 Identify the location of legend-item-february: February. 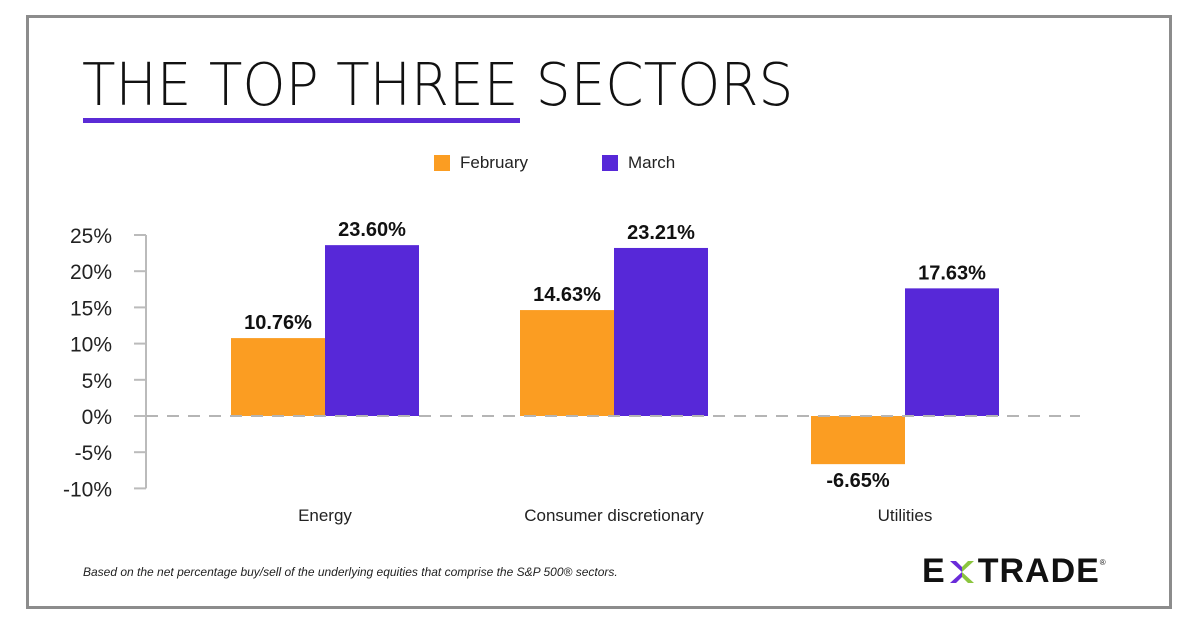
(481, 163).